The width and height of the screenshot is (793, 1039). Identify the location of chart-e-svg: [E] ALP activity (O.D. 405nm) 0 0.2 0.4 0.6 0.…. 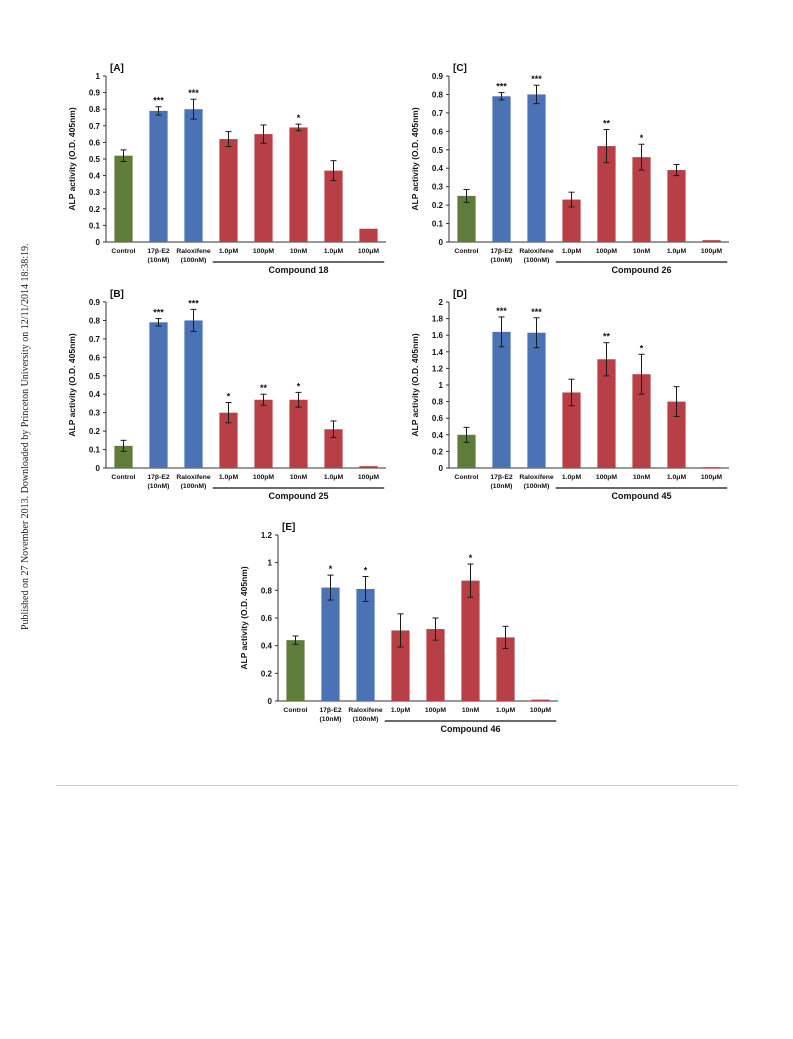
(398, 628).